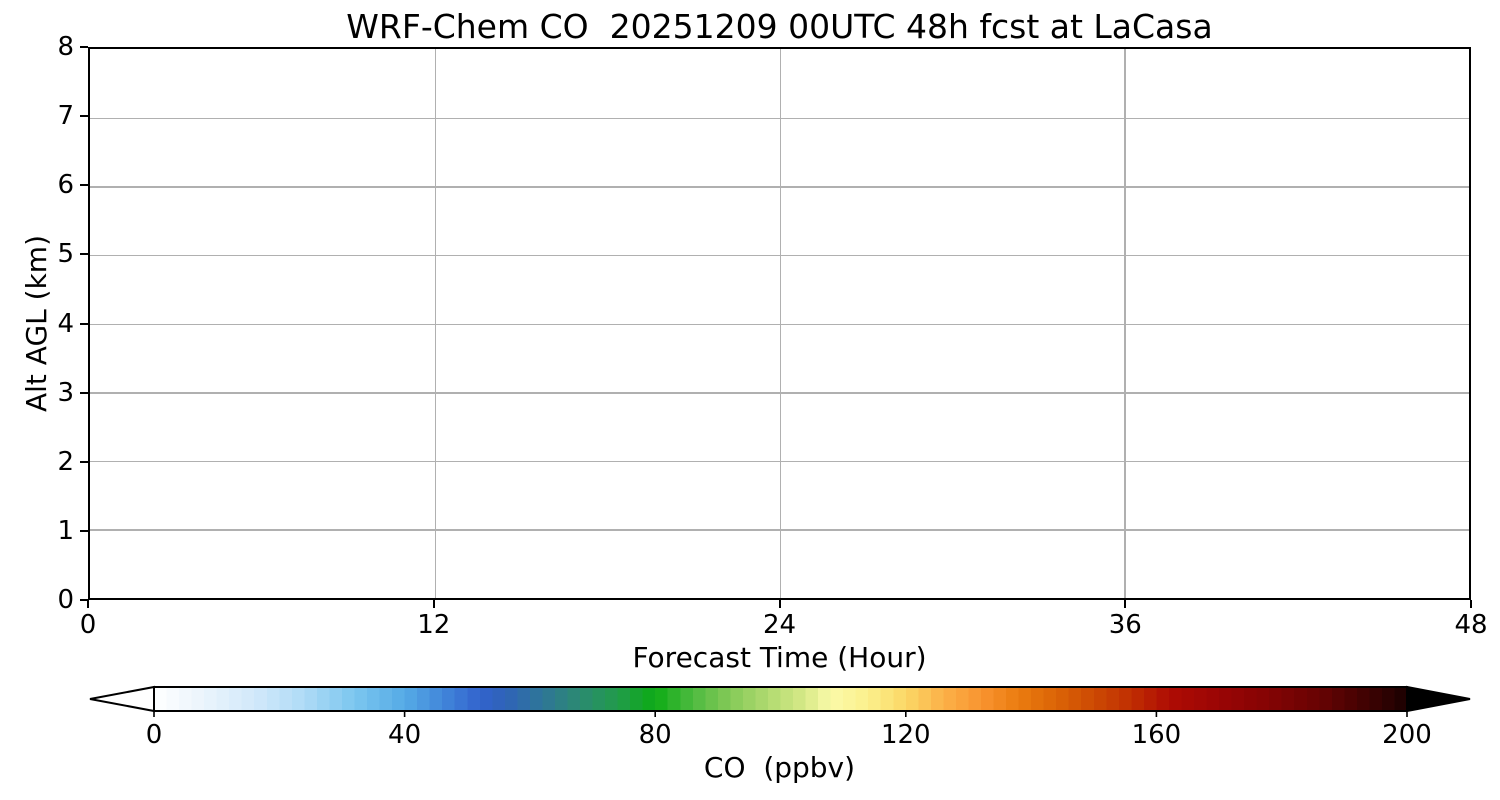 The width and height of the screenshot is (1500, 800). What do you see at coordinates (65, 47) in the screenshot?
I see `y-tick-label: 8` at bounding box center [65, 47].